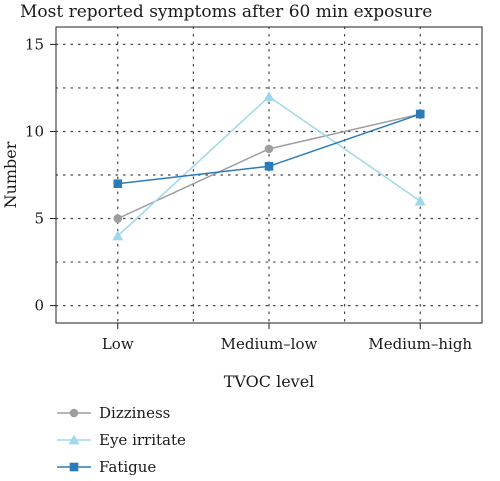 This screenshot has width=500, height=481. What do you see at coordinates (420, 344) in the screenshot?
I see `x-tick-label: Medium–high` at bounding box center [420, 344].